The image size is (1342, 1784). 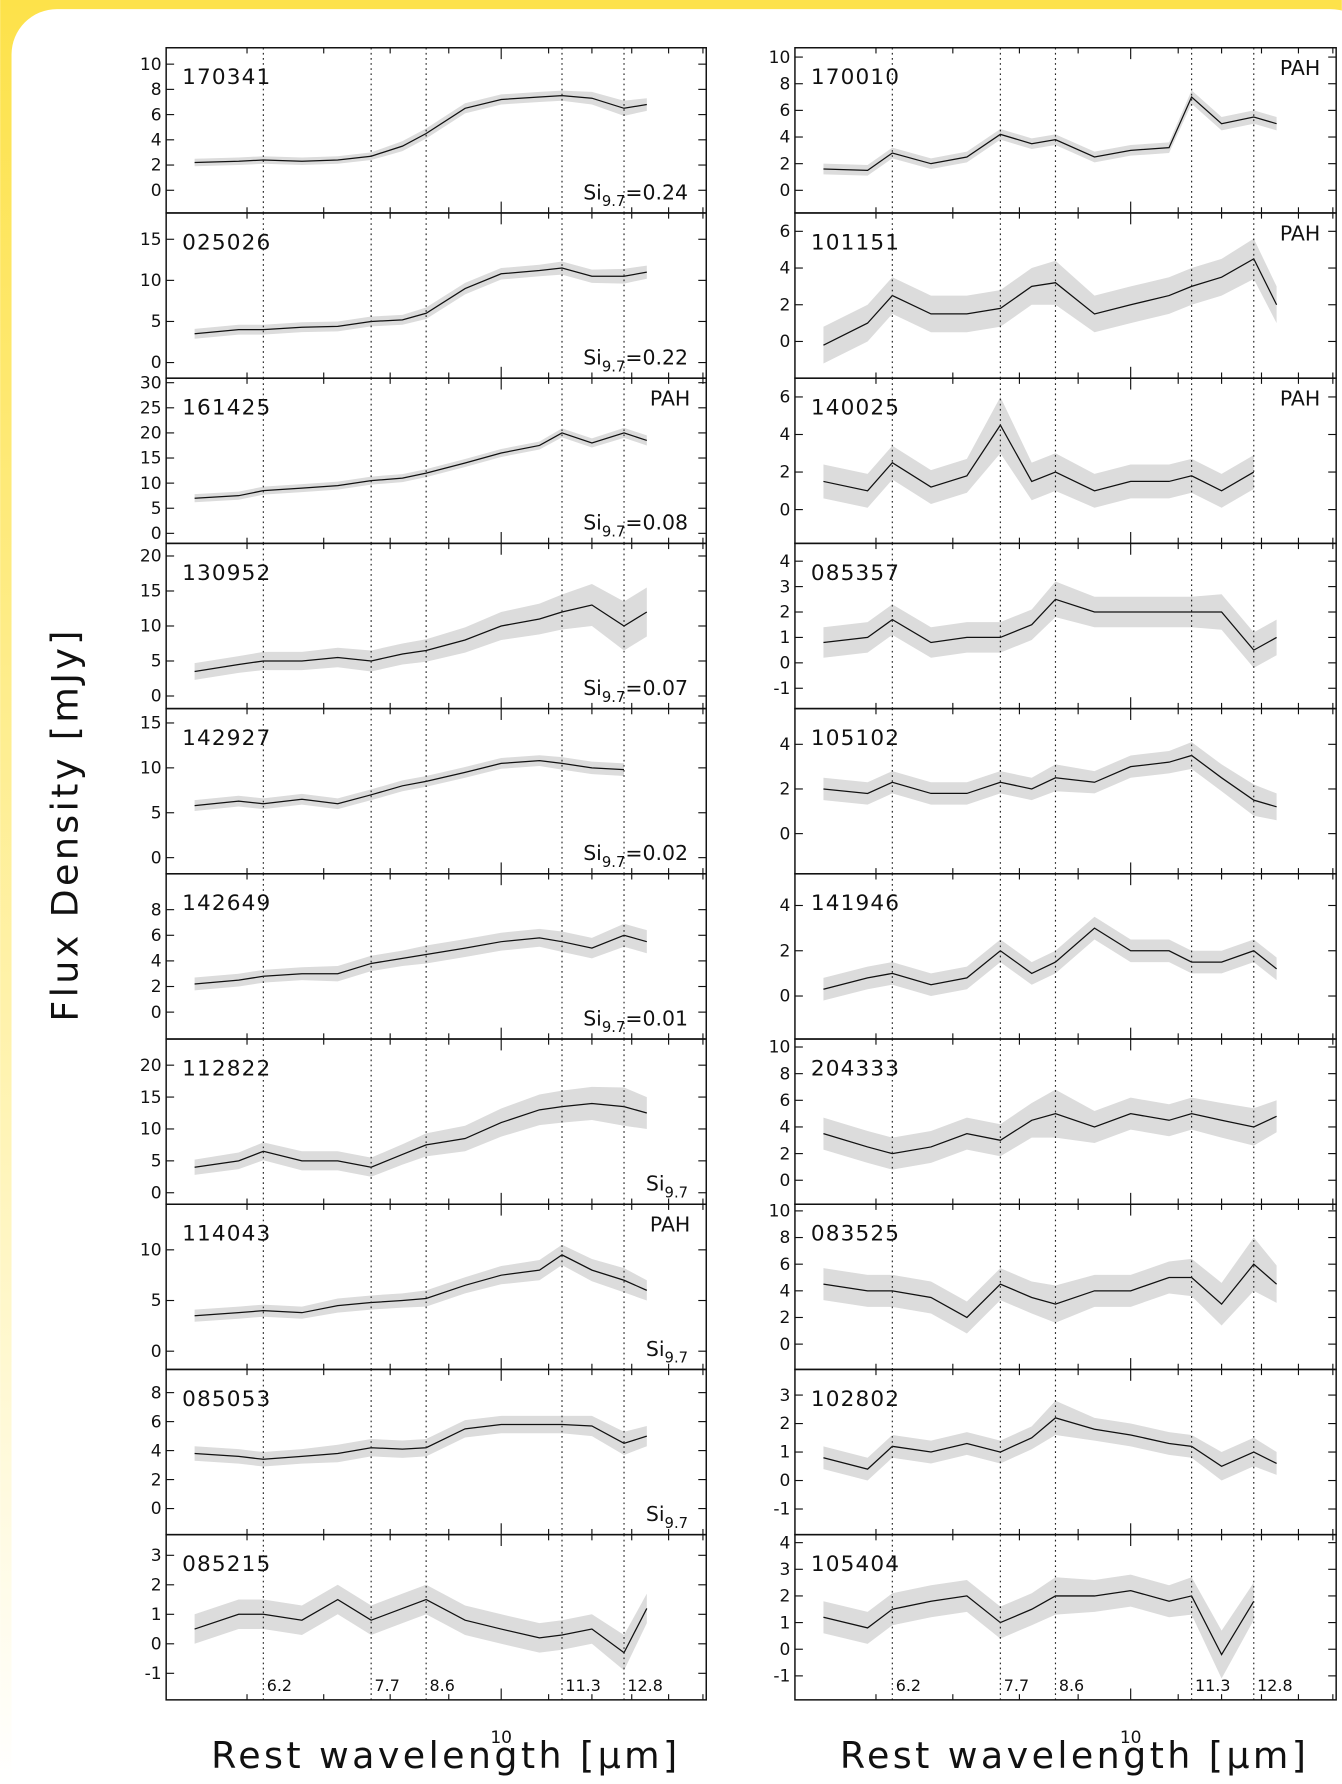 What do you see at coordinates (855, 573) in the screenshot?
I see `panel-id: 085357` at bounding box center [855, 573].